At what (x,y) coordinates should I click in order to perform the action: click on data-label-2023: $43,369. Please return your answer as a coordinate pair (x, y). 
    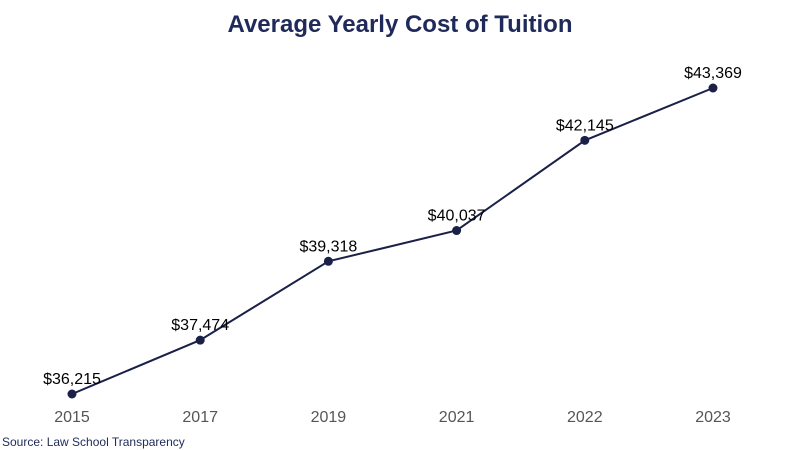
    Looking at the image, I should click on (713, 73).